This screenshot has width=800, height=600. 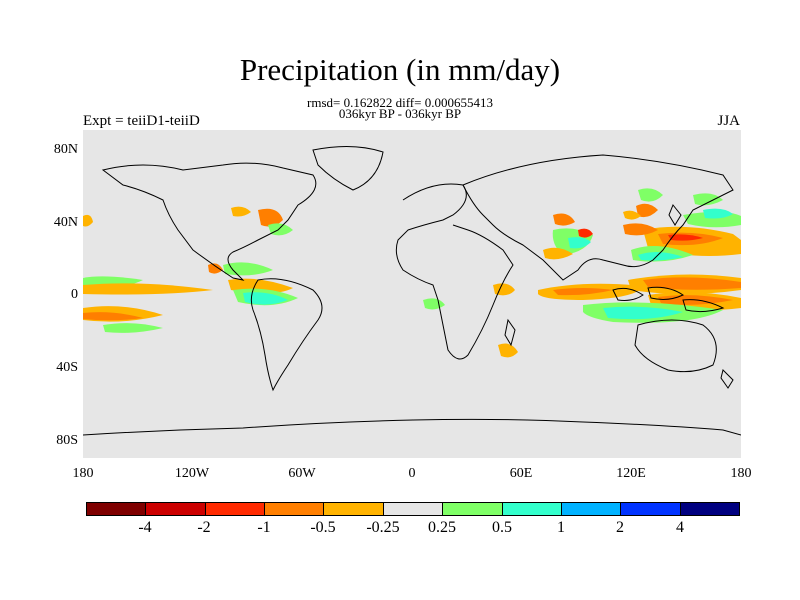 I want to click on experiment-label: Expt = teiiD1-teiiD, so click(x=141, y=121).